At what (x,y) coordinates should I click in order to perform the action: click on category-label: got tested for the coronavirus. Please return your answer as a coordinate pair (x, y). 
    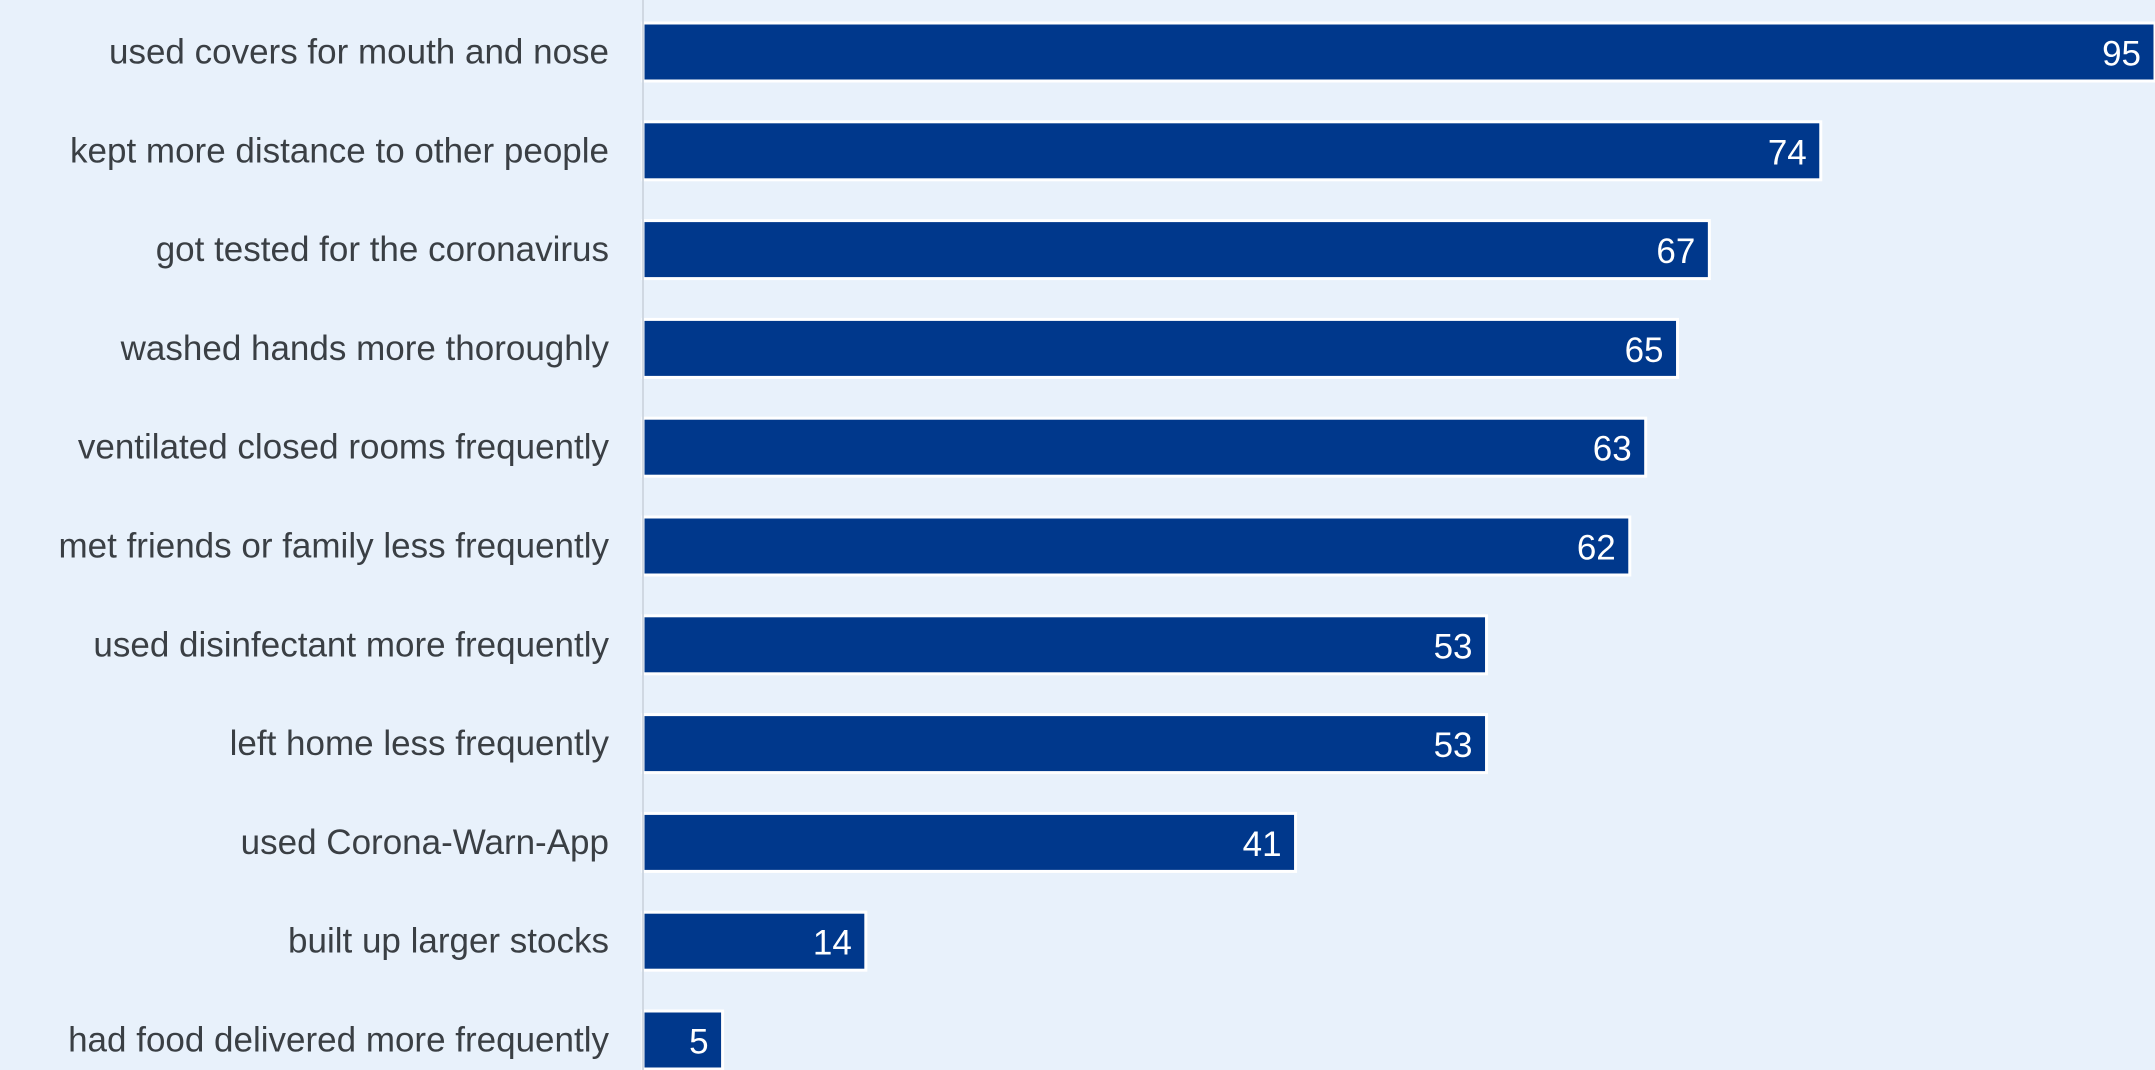
    Looking at the image, I should click on (382, 249).